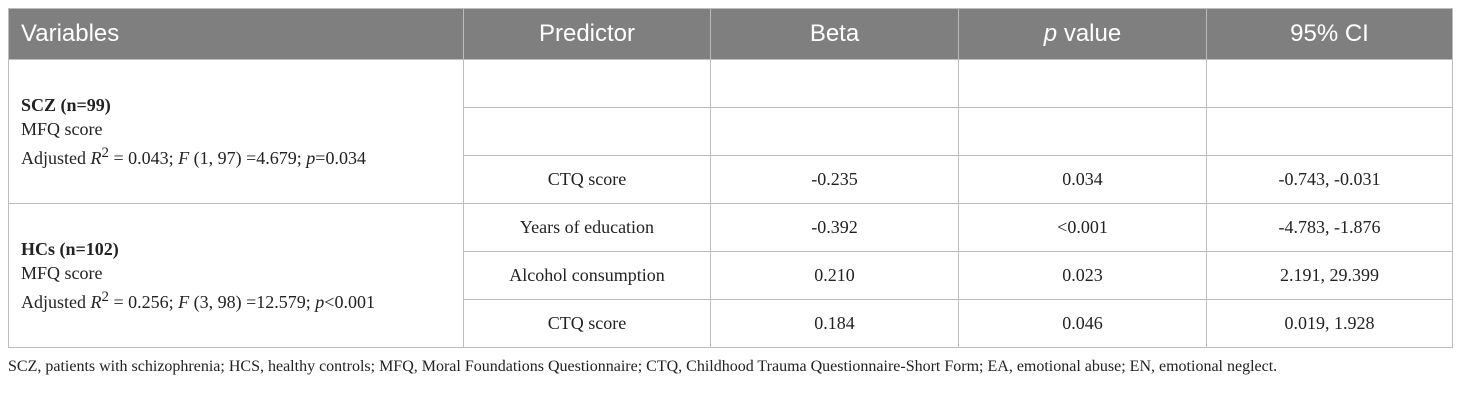 This screenshot has width=1460, height=410. What do you see at coordinates (70, 249) in the screenshot?
I see `group-title: HCs (n=102)` at bounding box center [70, 249].